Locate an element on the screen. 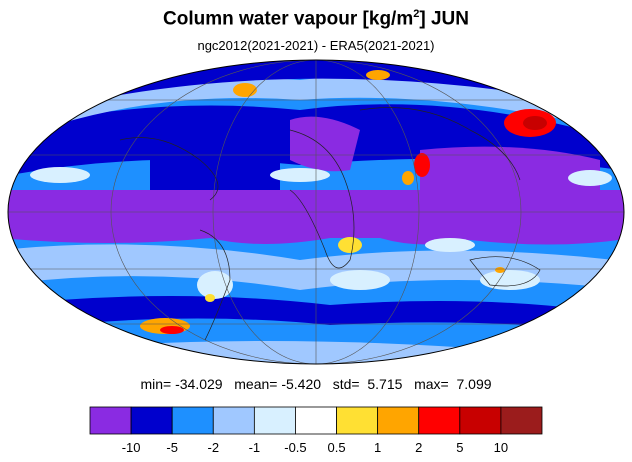 This screenshot has width=632, height=462. colorbar-tick-label: -1 is located at coordinates (255, 447).